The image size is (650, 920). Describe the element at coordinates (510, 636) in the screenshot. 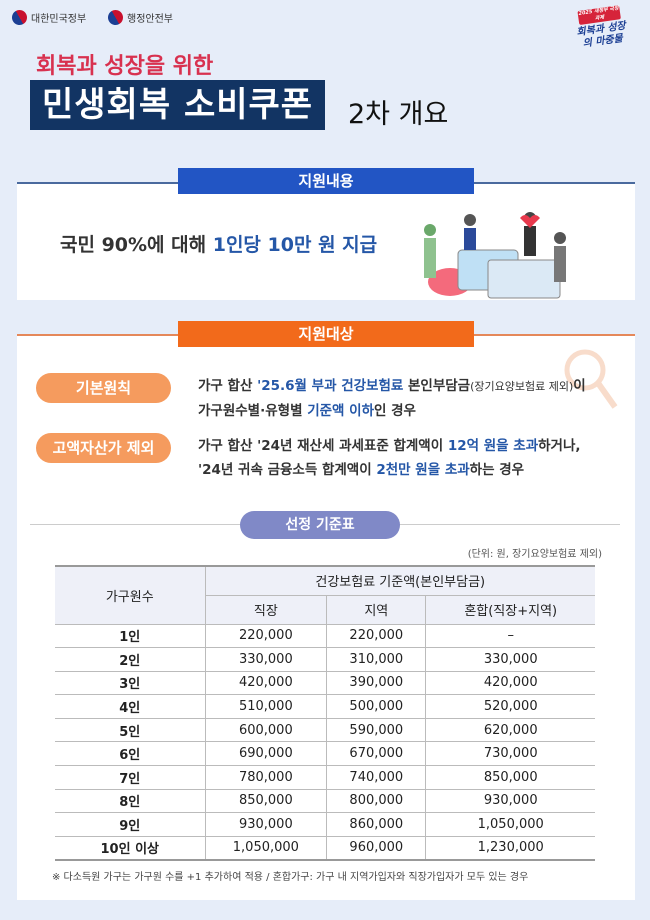

I see `table-cell: –` at that location.